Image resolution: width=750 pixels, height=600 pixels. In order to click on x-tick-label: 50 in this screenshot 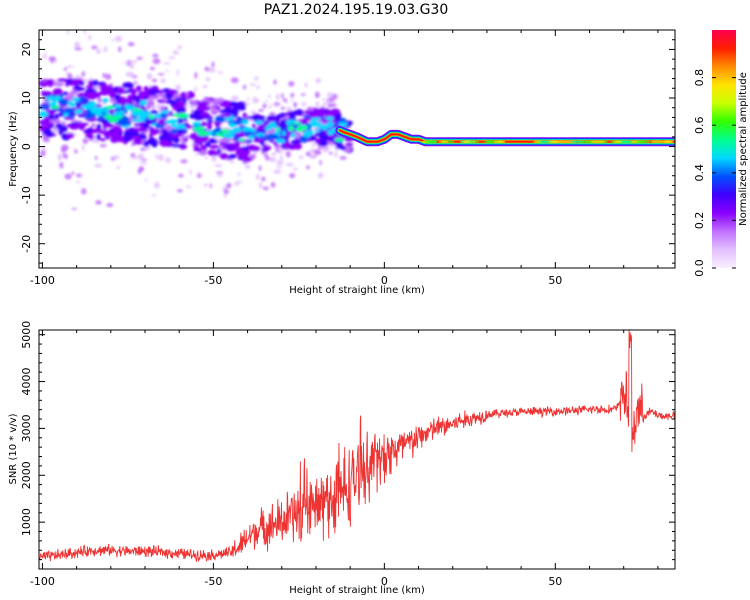, I will do `click(555, 581)`.